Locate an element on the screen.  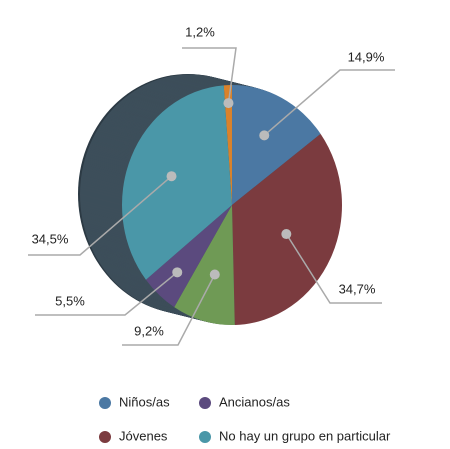
legend-label: No hay un grupo en particular is located at coordinates (305, 435).